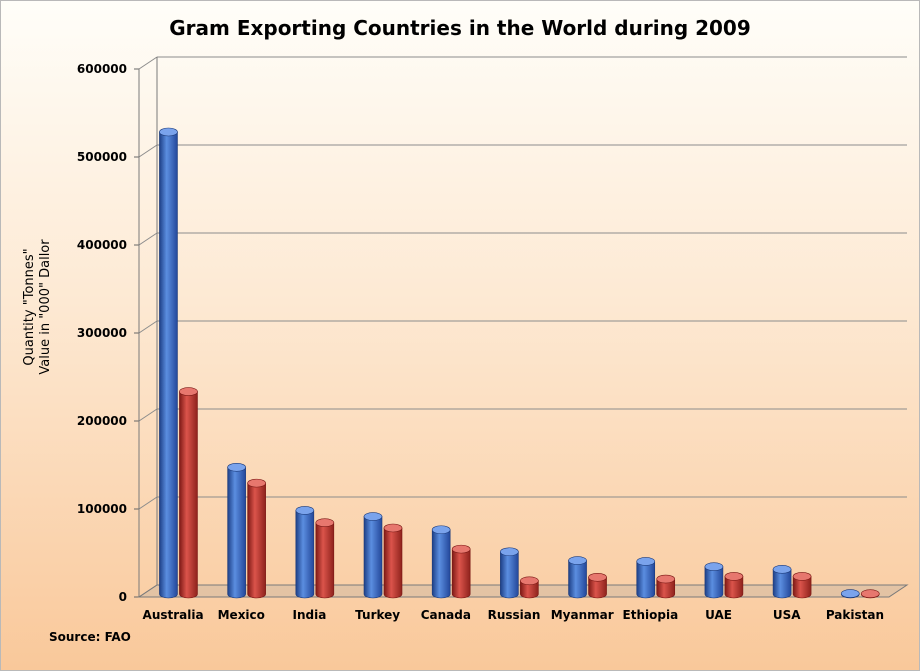 This screenshot has height=671, width=920. I want to click on y-tick-label: 100000, so click(102, 509).